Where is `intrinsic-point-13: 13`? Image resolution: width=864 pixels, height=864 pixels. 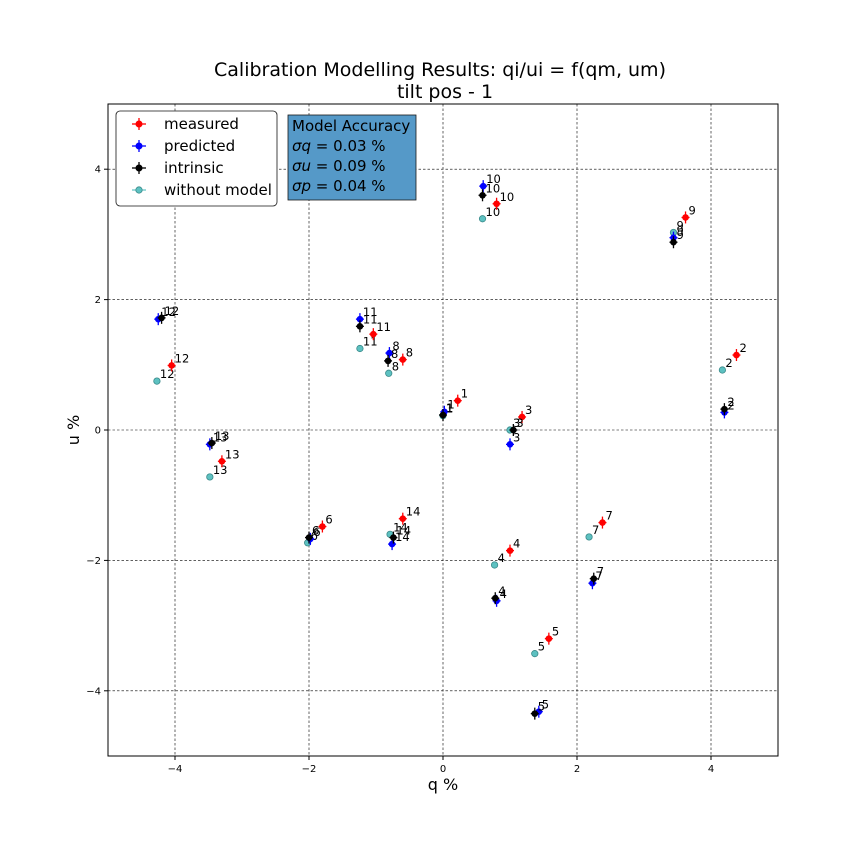 intrinsic-point-13: 13 is located at coordinates (218, 439).